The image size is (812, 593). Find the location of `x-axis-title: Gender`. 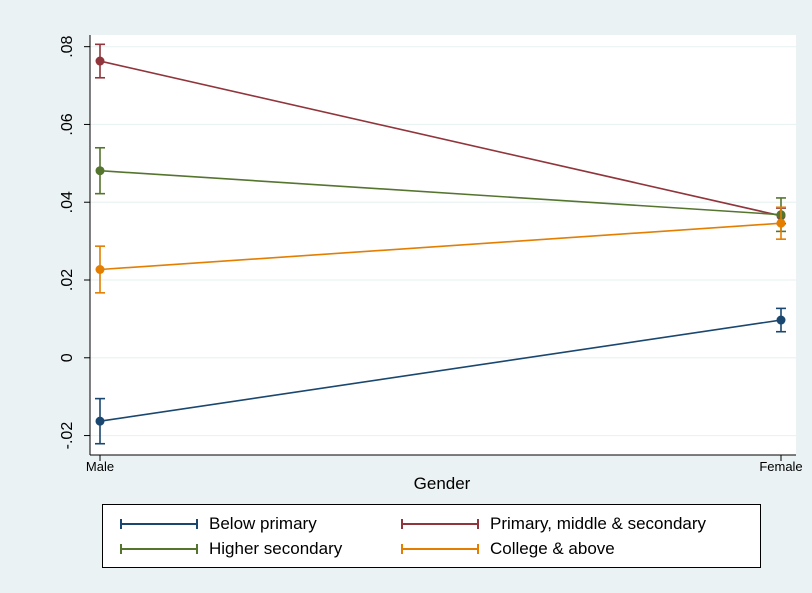

x-axis-title: Gender is located at coordinates (442, 483).